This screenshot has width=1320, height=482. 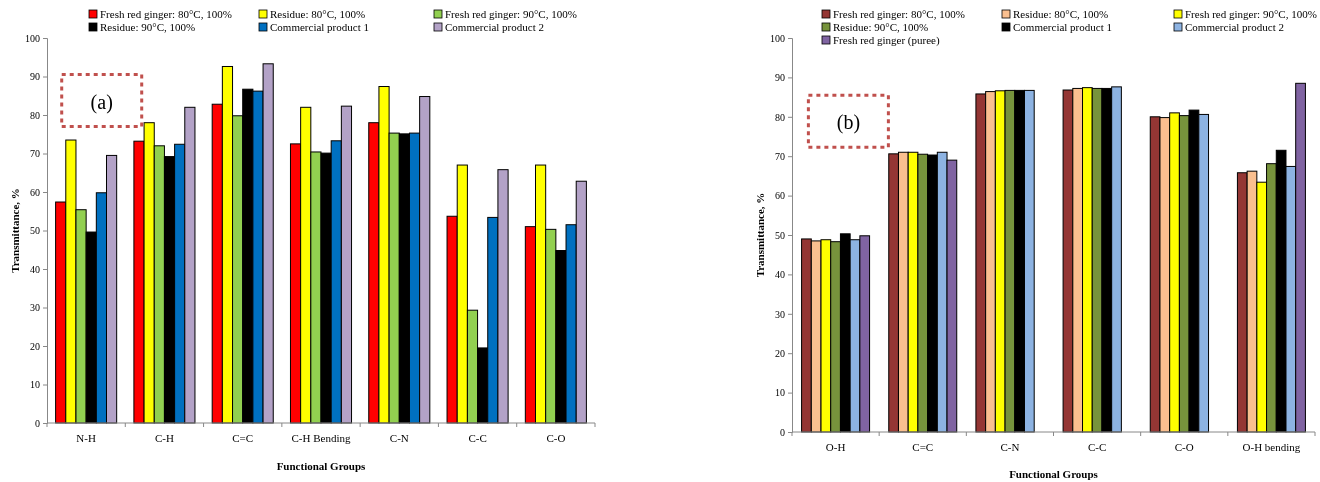 What do you see at coordinates (1271, 447) in the screenshot?
I see `x-tick-label: O-H bending` at bounding box center [1271, 447].